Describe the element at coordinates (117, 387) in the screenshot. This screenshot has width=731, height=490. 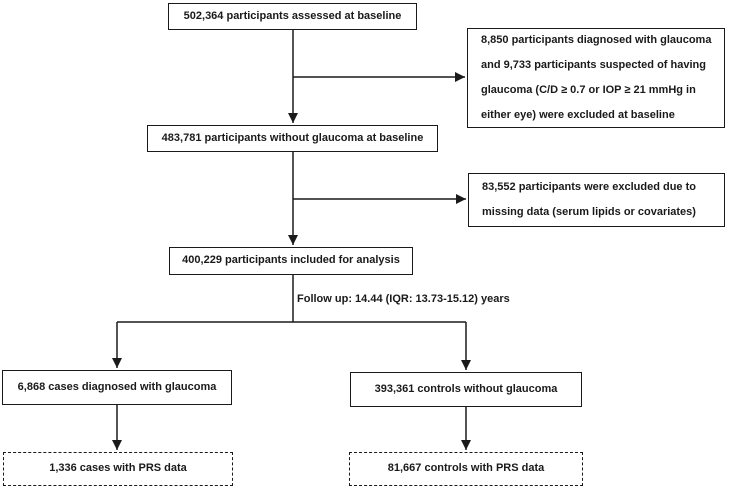
I see `node-glaucoma-cases: 6,868 cases diagnosed with glaucoma` at that location.